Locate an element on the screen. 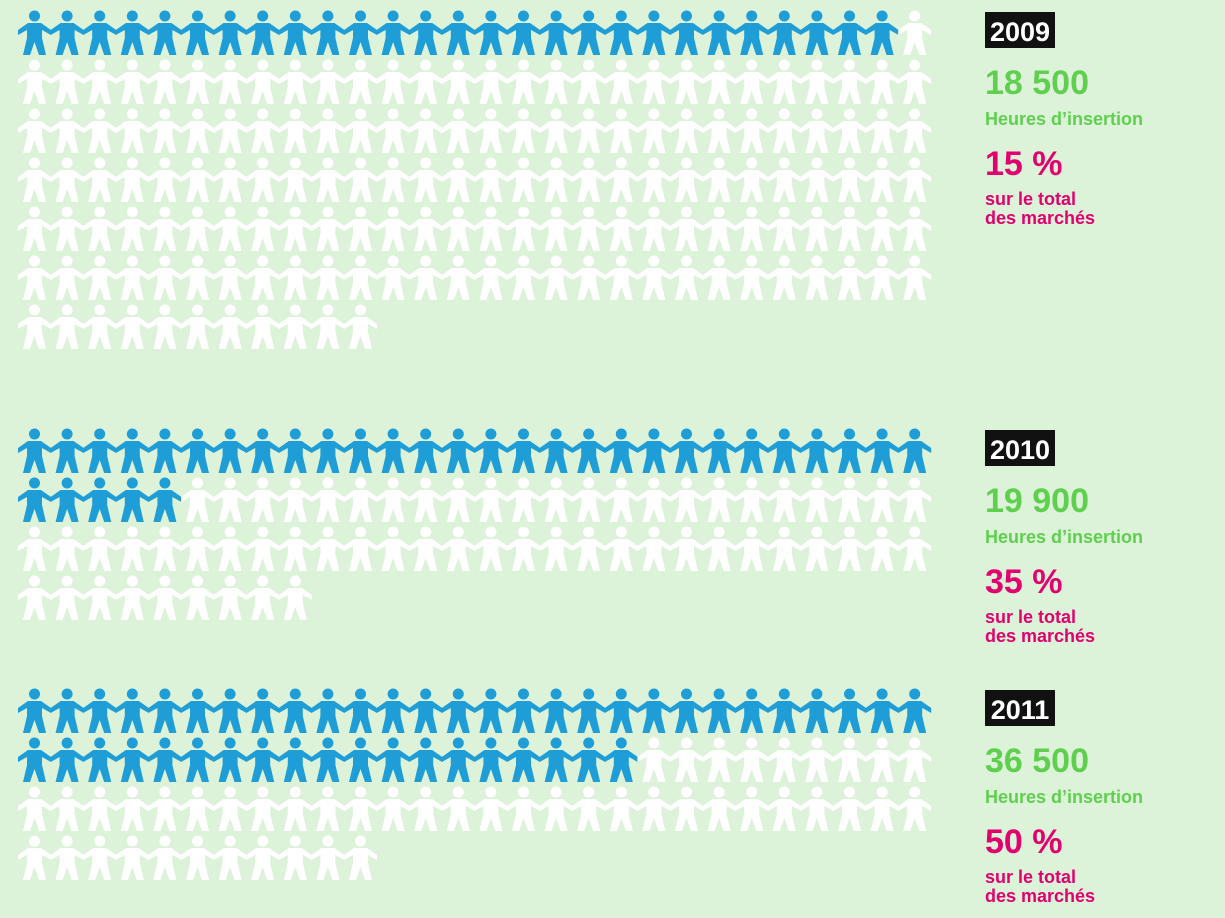 This screenshot has width=1225, height=918. share-caption: sur le total is located at coordinates (1030, 877).